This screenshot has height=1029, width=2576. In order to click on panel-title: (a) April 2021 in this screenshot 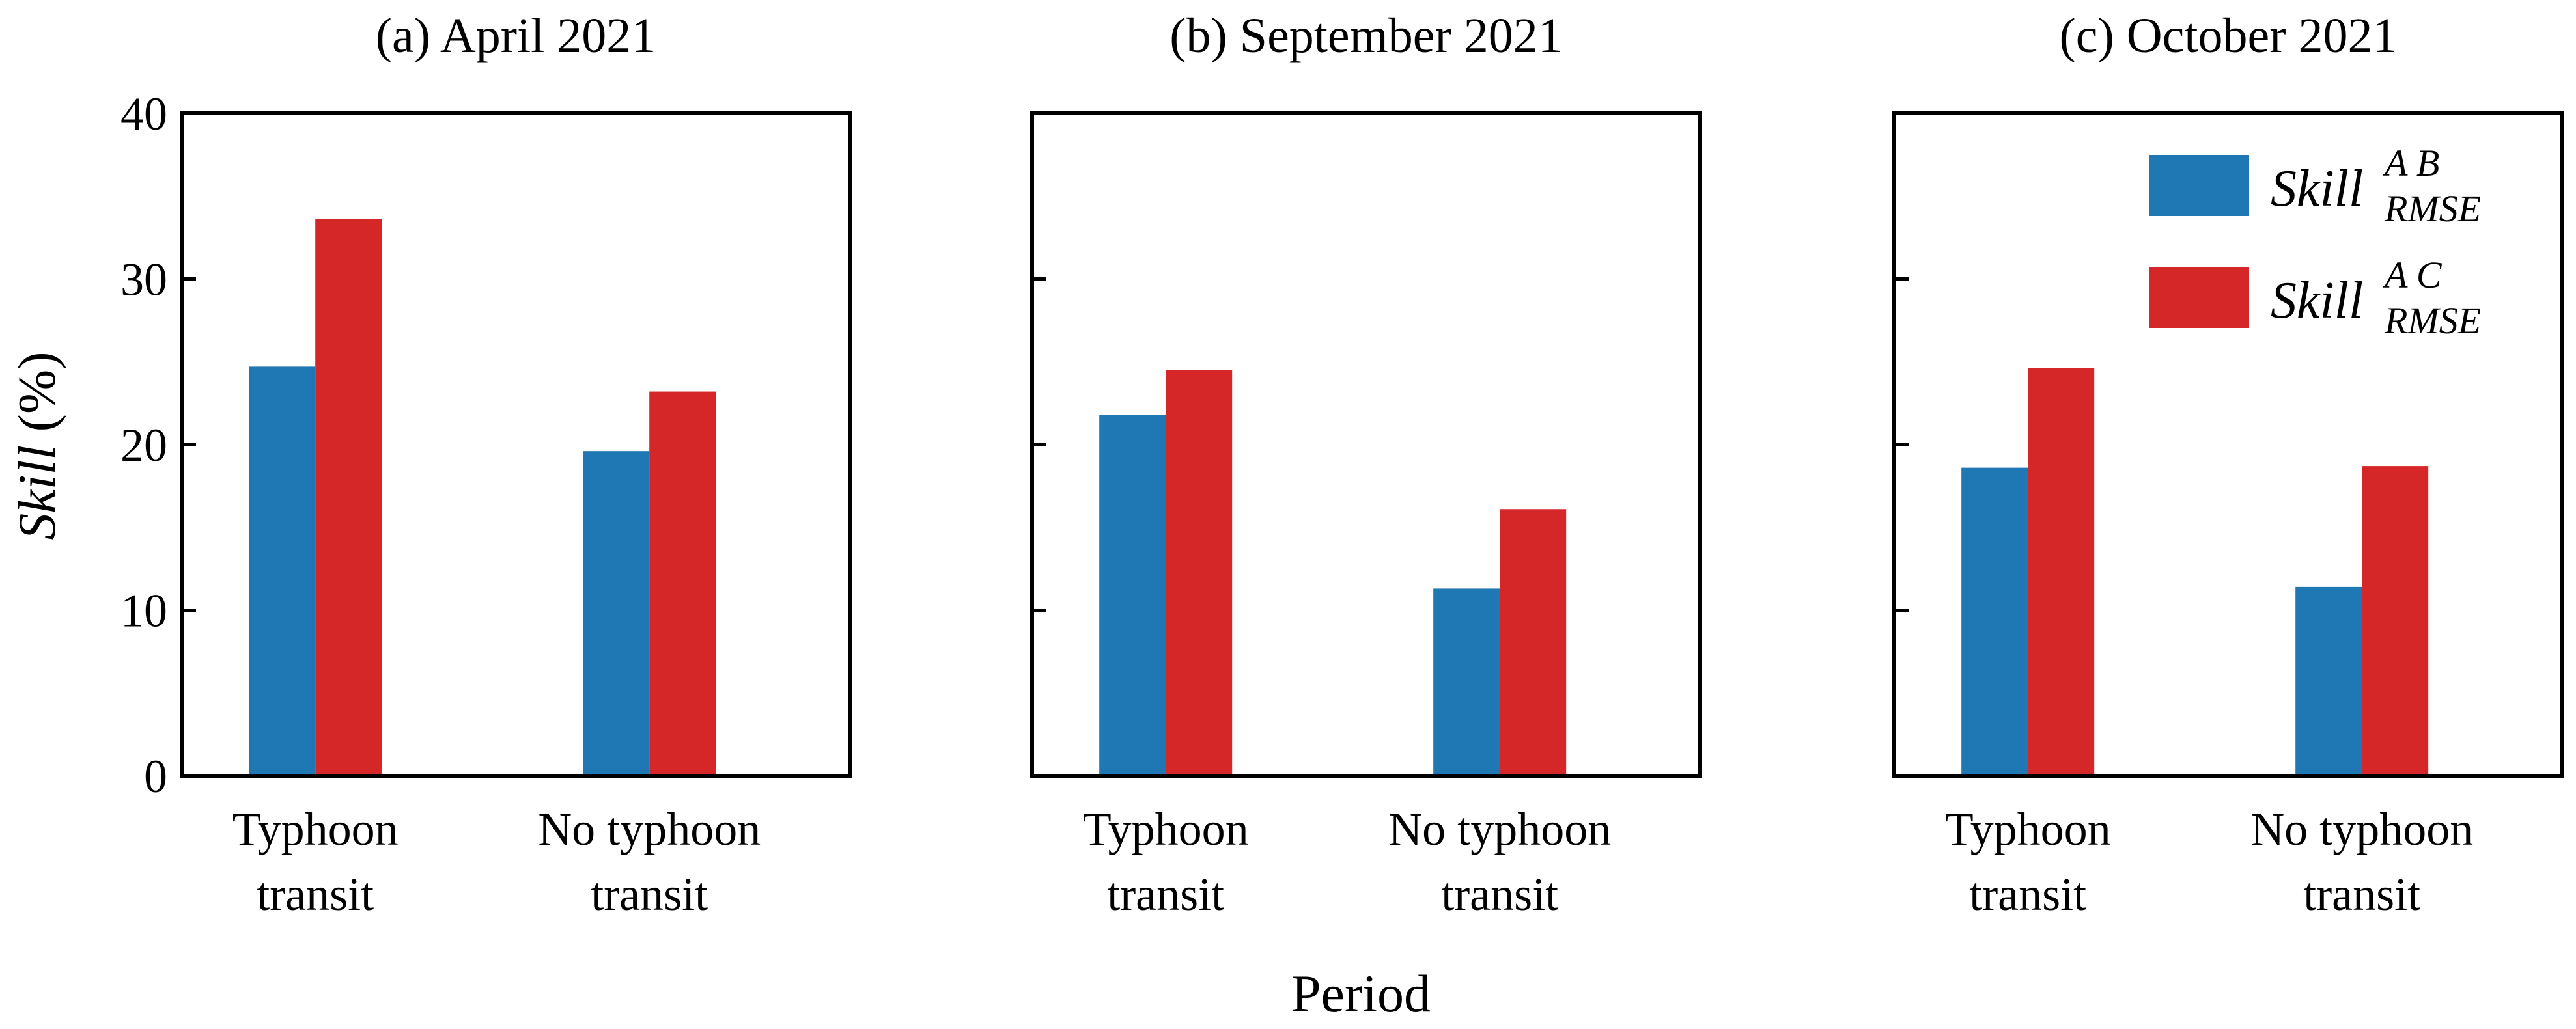, I will do `click(516, 35)`.